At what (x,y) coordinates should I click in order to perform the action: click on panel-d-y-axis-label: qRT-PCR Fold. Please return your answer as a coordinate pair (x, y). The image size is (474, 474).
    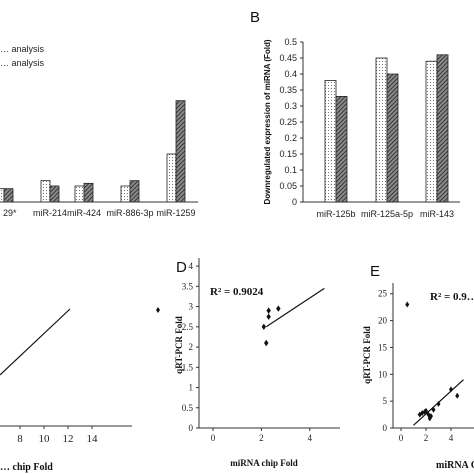
    Looking at the image, I should click on (179, 345).